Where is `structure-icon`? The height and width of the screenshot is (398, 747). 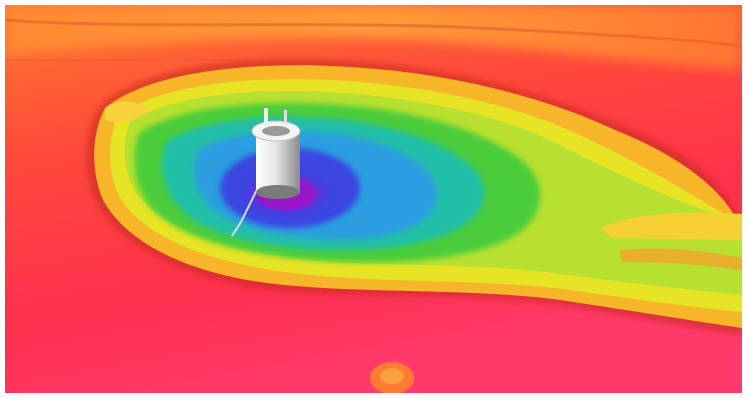
structure-icon is located at coordinates (276, 153).